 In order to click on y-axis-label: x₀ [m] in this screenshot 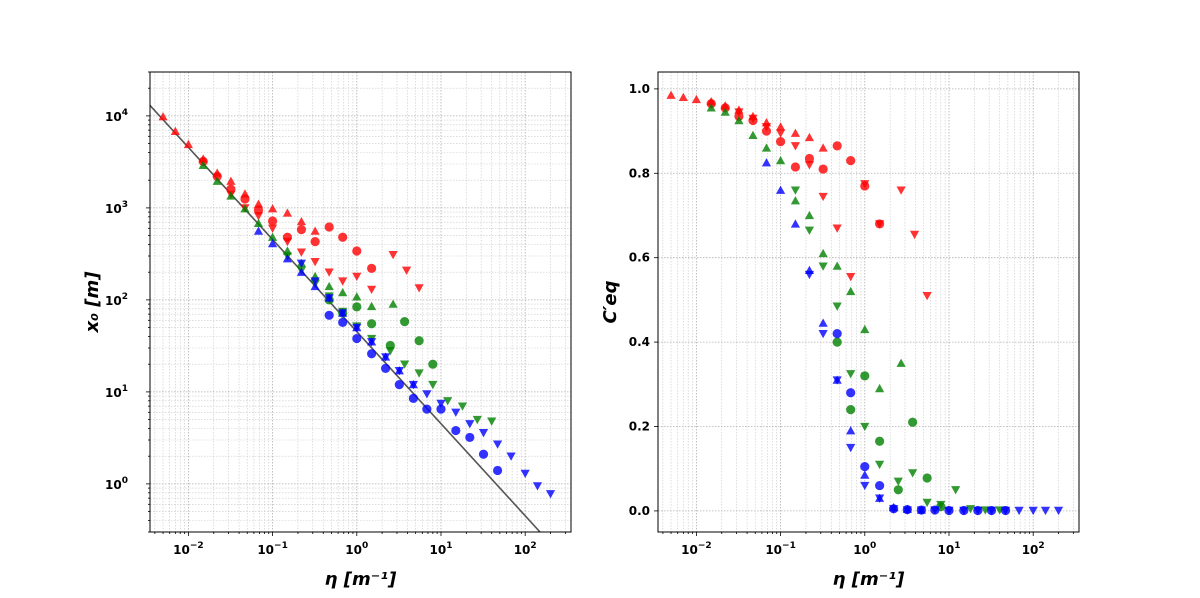, I will do `click(92, 302)`.